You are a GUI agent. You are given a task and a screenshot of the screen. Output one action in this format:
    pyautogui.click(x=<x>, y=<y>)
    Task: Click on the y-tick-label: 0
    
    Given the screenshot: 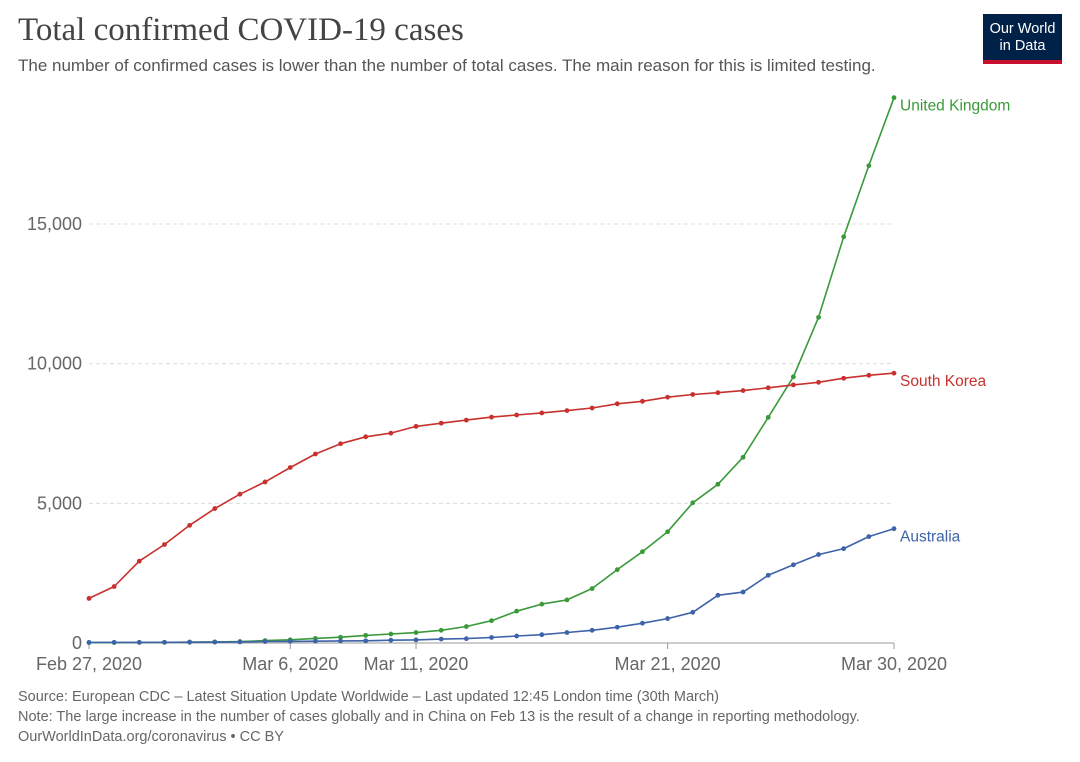 What is the action you would take?
    pyautogui.click(x=77, y=643)
    